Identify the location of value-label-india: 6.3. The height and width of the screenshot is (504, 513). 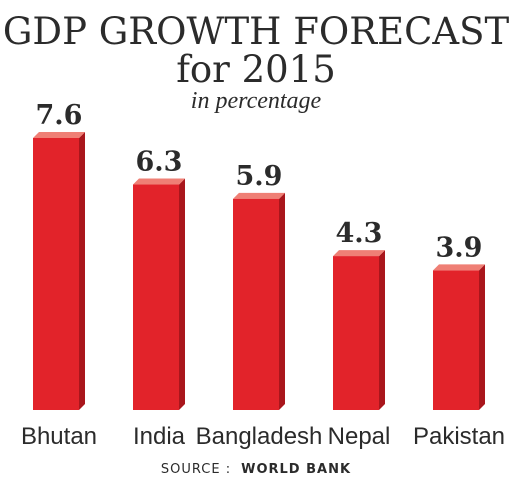
(159, 162).